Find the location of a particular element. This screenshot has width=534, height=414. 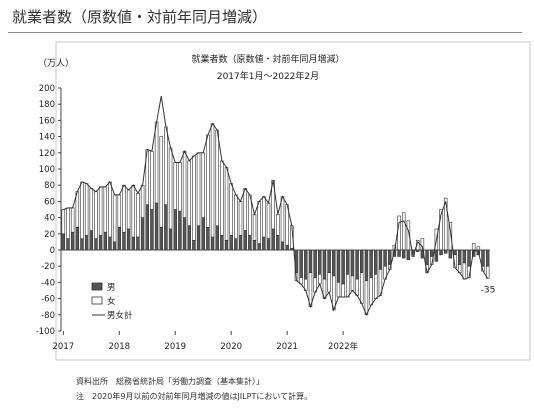

y-axis-unit-label: （万人） is located at coordinates (56, 63).